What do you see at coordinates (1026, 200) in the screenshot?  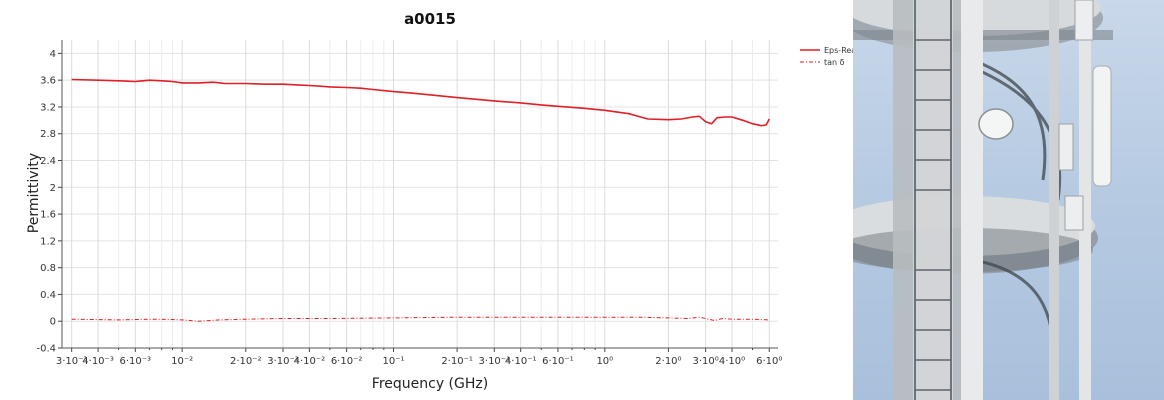 I see `antenna-mast` at bounding box center [1026, 200].